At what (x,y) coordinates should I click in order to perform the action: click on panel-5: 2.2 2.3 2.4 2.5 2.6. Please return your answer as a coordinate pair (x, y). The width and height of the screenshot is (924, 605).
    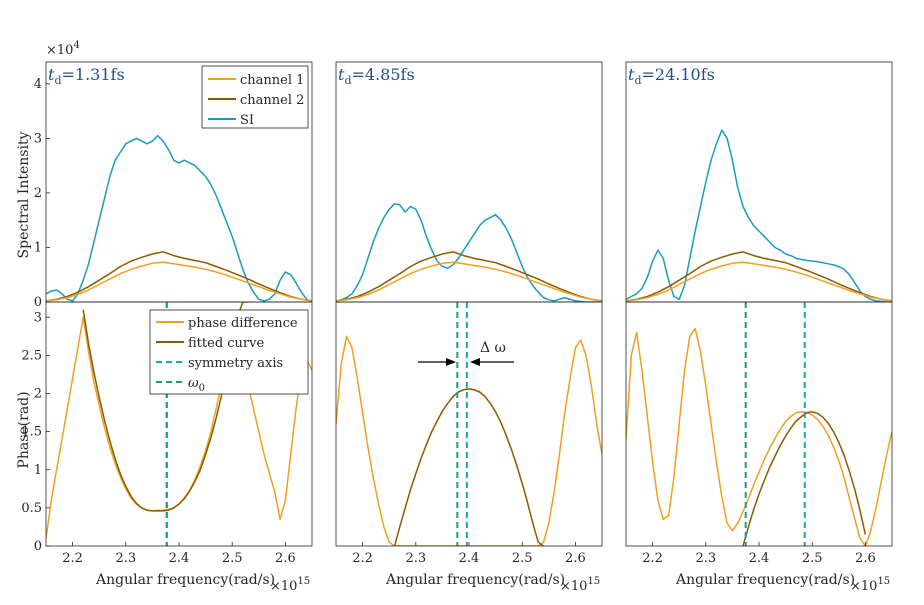
    Looking at the image, I should click on (469, 433).